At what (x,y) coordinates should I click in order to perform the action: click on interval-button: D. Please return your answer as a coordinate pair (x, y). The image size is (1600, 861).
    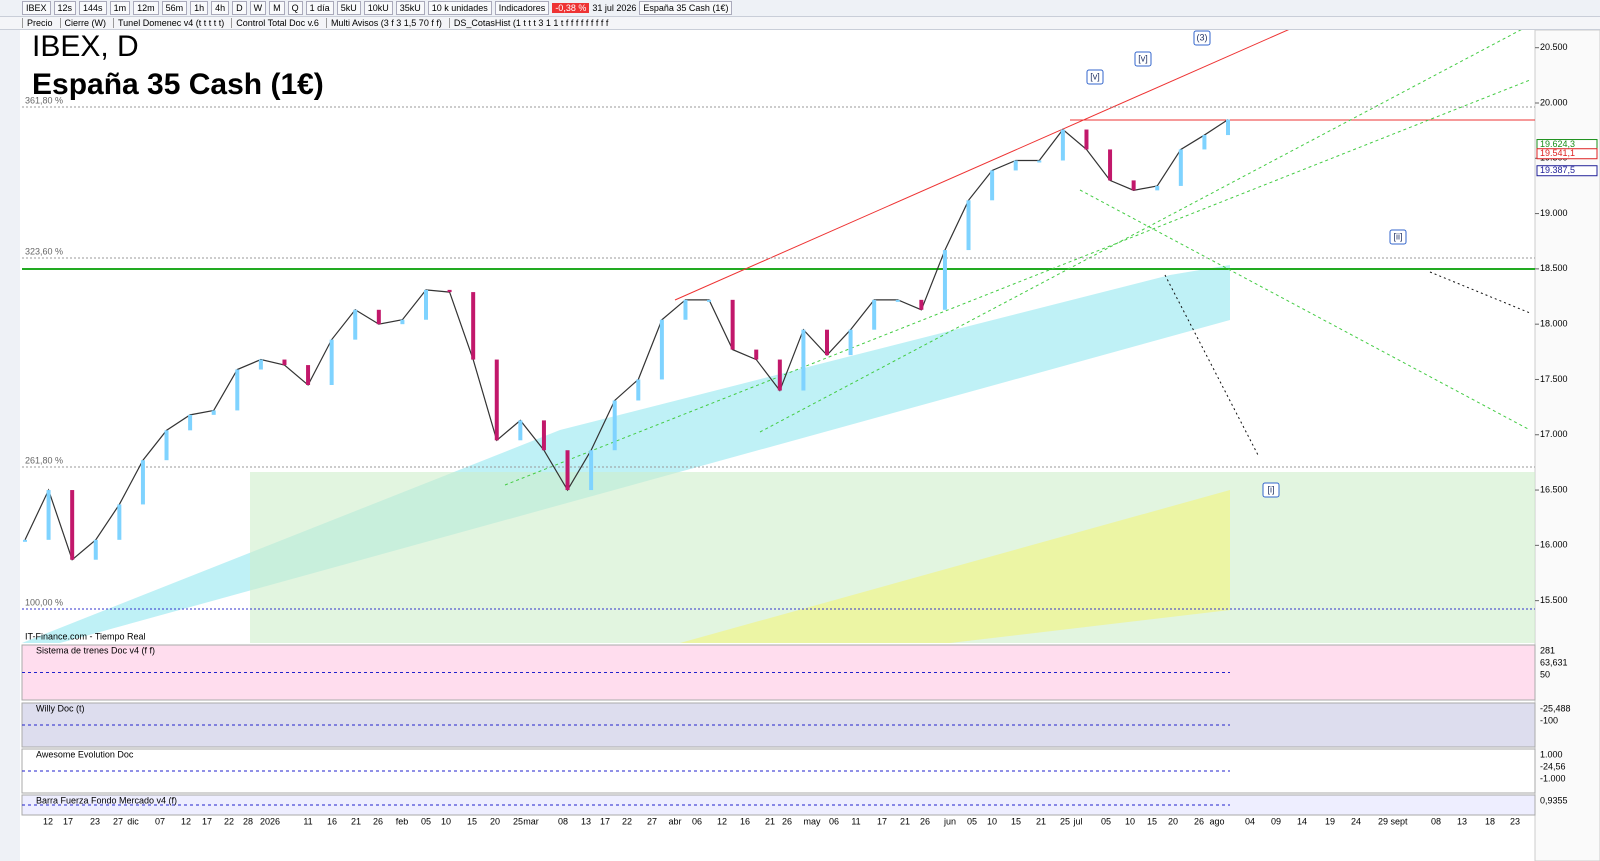
    Looking at the image, I should click on (239, 8).